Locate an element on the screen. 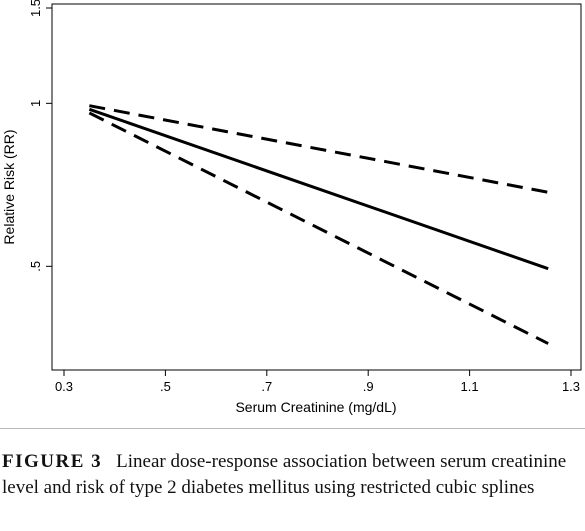  x-tick-label-0: 0.3 is located at coordinates (64, 386).